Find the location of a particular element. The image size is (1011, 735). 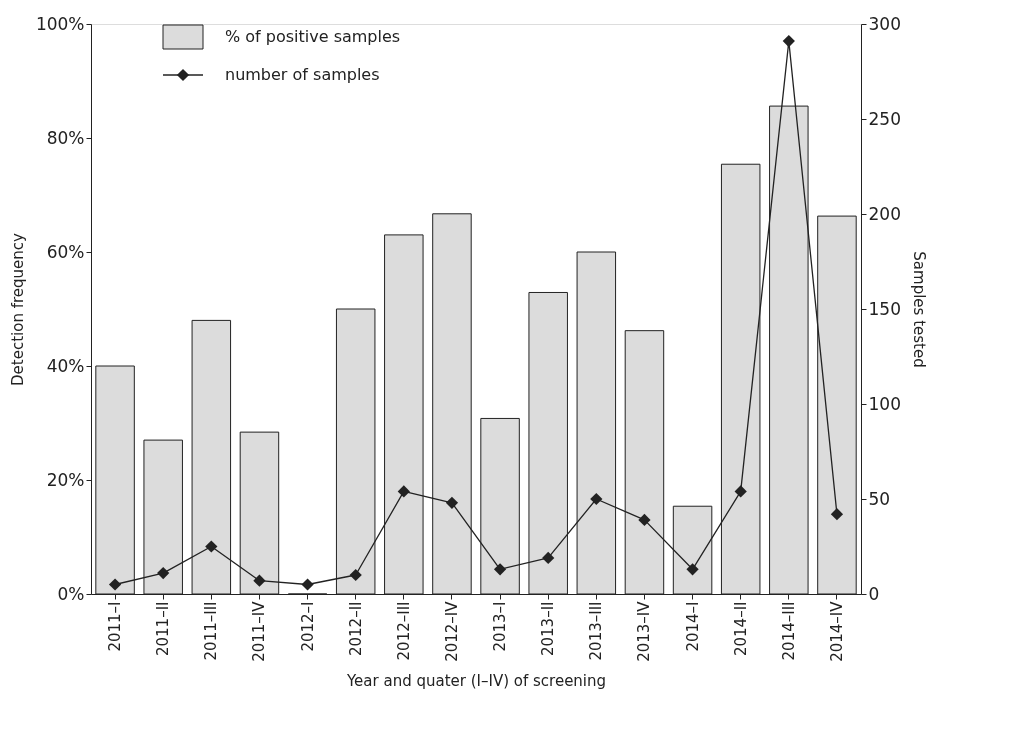

y2-tick-label: 200 is located at coordinates (884, 213).